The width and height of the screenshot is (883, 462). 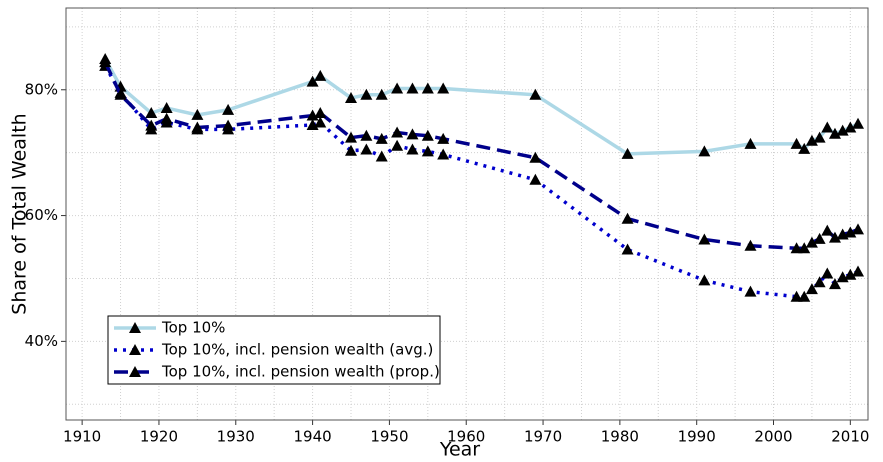 I want to click on x-tick-label: 1940, so click(x=312, y=437).